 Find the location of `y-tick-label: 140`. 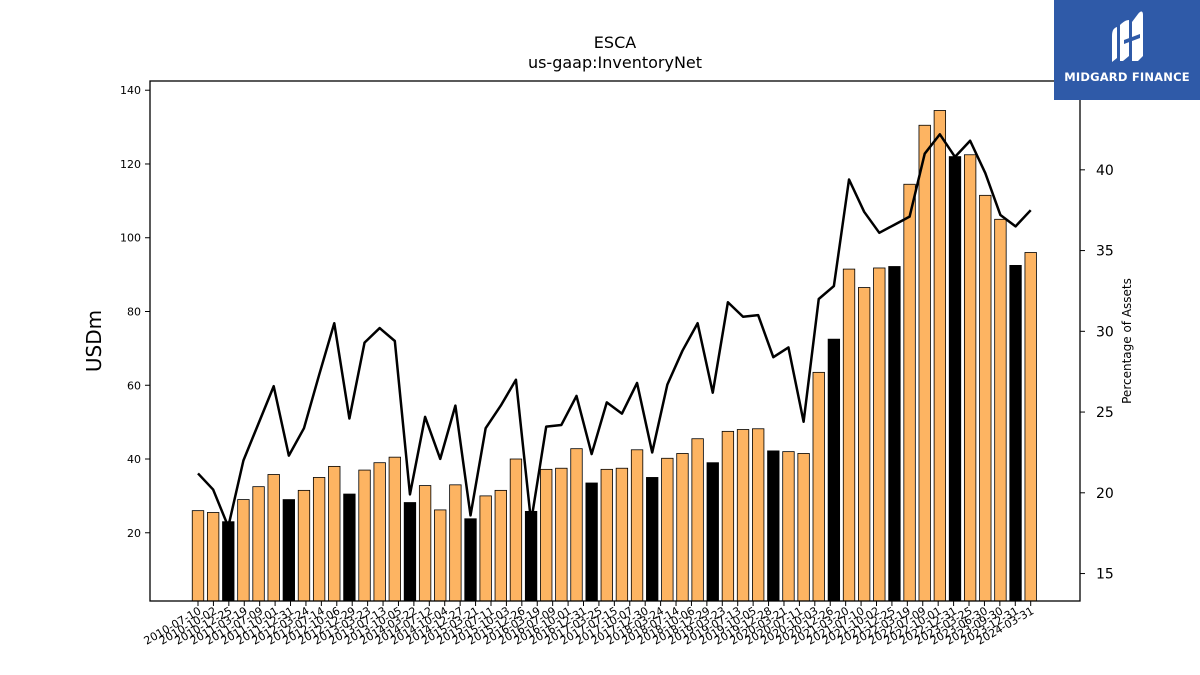

y-tick-label: 140 is located at coordinates (130, 90).